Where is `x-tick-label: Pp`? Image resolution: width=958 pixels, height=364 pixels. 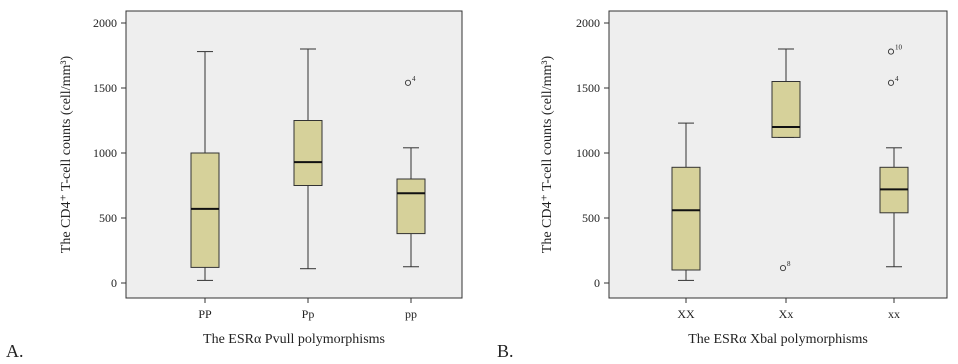
x-tick-label: Pp is located at coordinates (308, 314).